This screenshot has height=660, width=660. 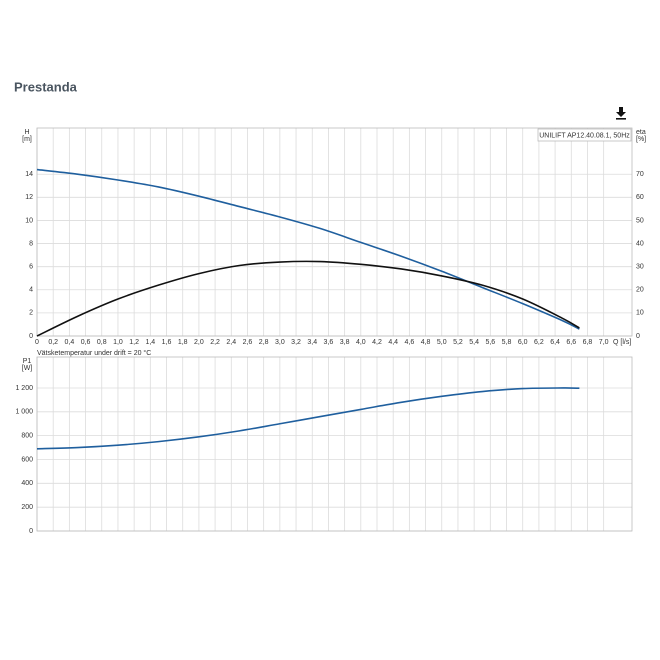 What do you see at coordinates (490, 342) in the screenshot?
I see `x-tick-label: 5,6` at bounding box center [490, 342].